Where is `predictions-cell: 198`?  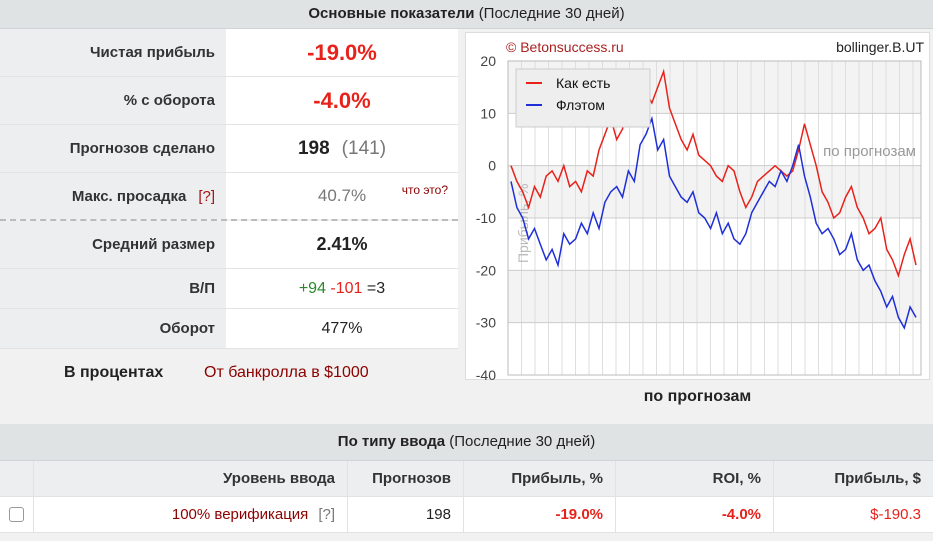 predictions-cell: 198 is located at coordinates (406, 514).